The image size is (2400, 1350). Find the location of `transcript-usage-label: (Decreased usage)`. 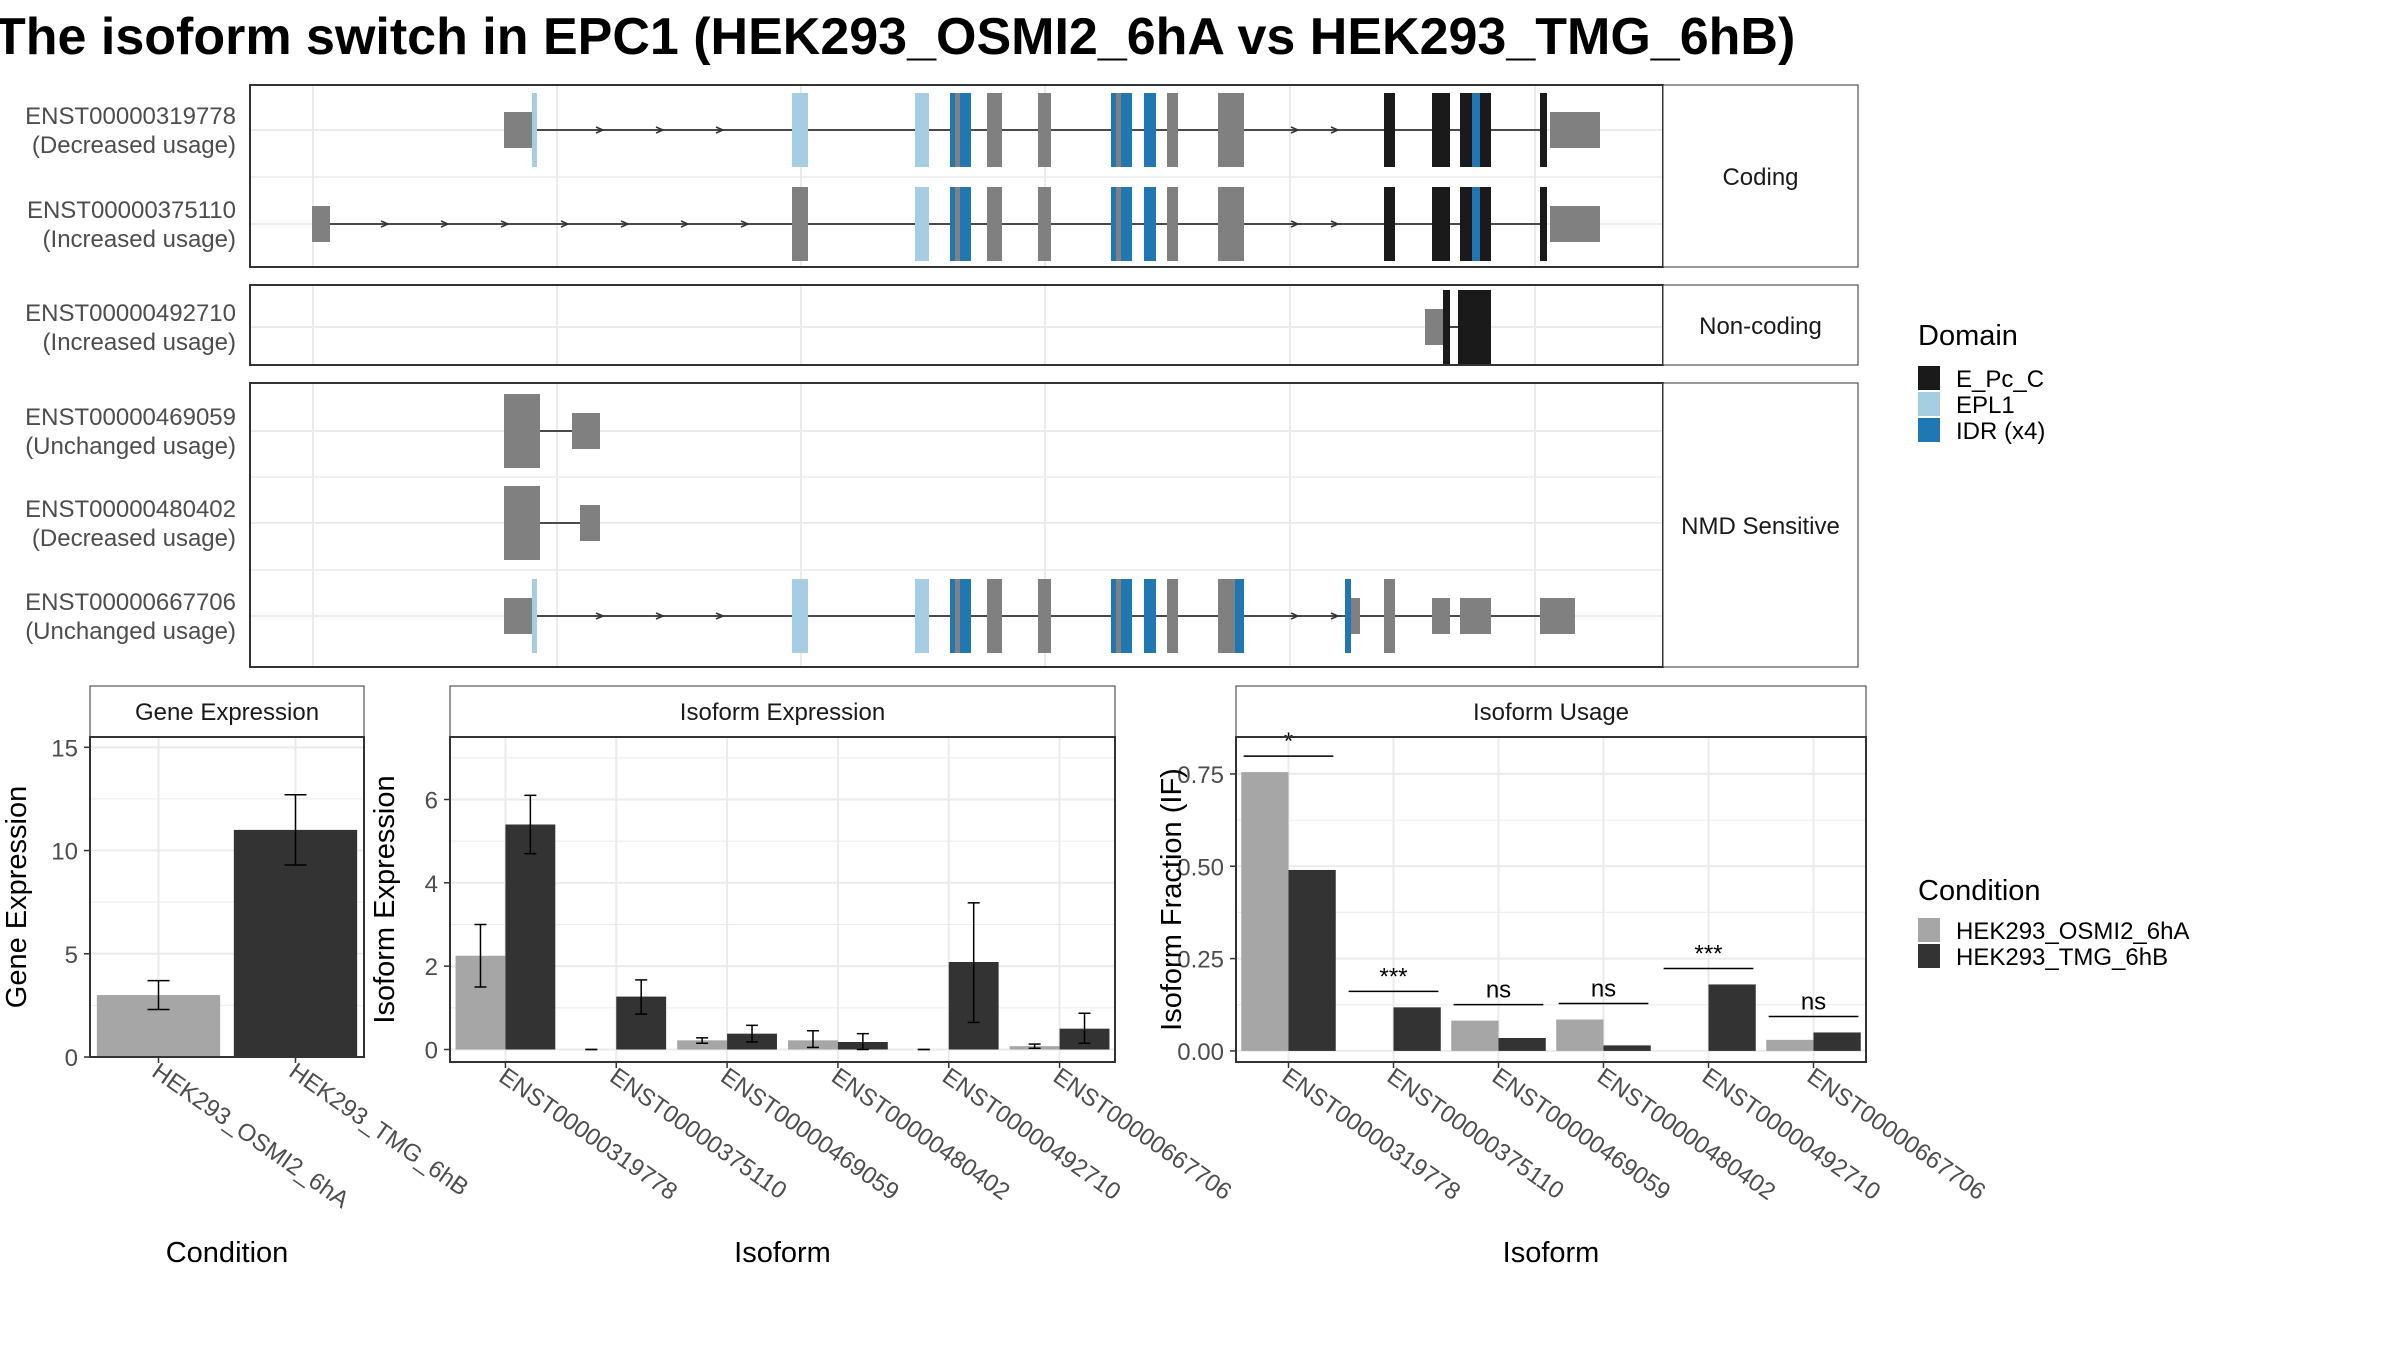

transcript-usage-label: (Decreased usage) is located at coordinates (134, 538).